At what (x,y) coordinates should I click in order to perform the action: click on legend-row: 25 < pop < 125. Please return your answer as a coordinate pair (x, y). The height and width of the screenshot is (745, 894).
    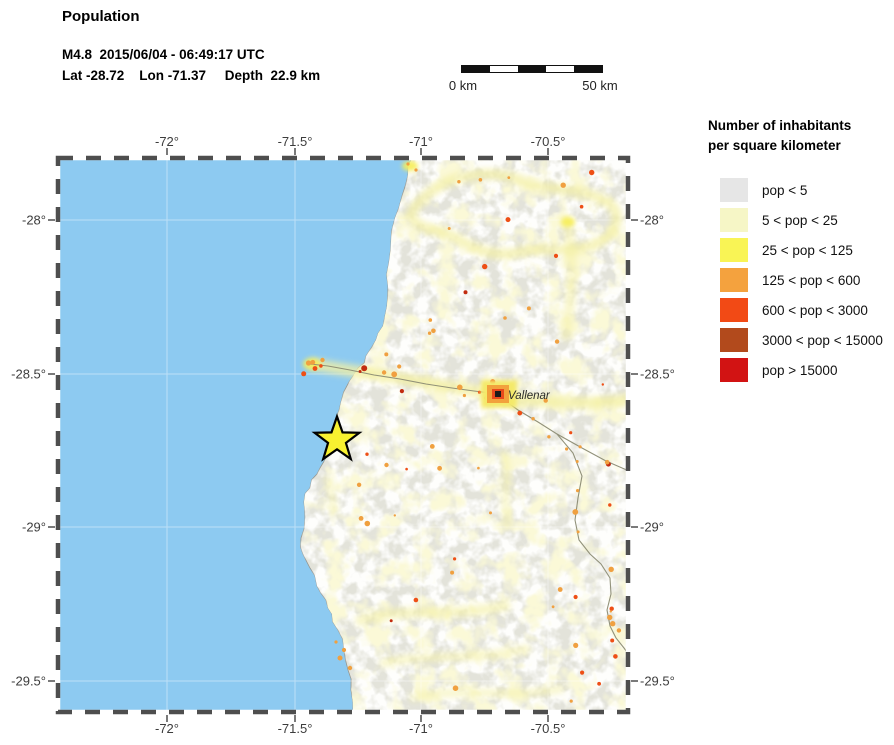
    Looking at the image, I should click on (801, 250).